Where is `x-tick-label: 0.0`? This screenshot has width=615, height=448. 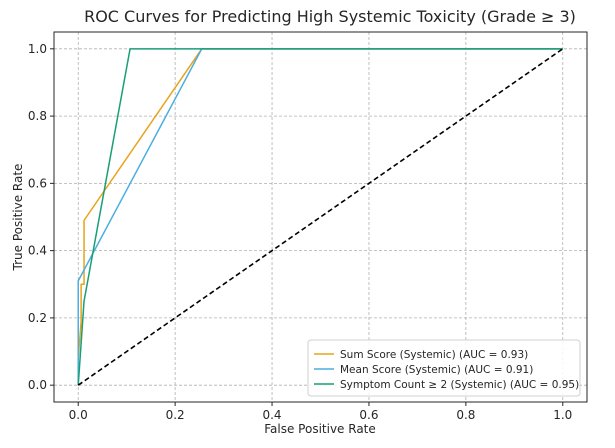
x-tick-label: 0.0 is located at coordinates (78, 415).